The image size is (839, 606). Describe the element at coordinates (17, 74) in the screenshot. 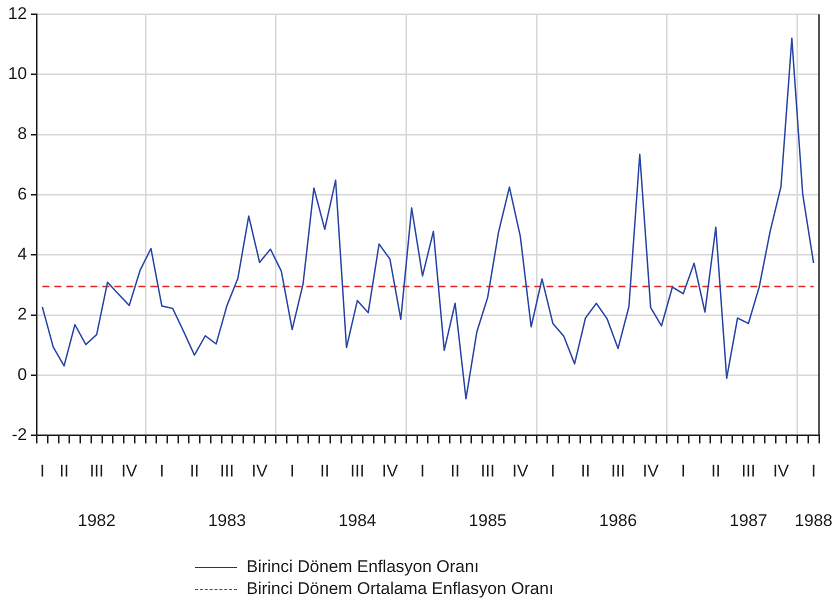

I see `y-tick-label: 10` at that location.